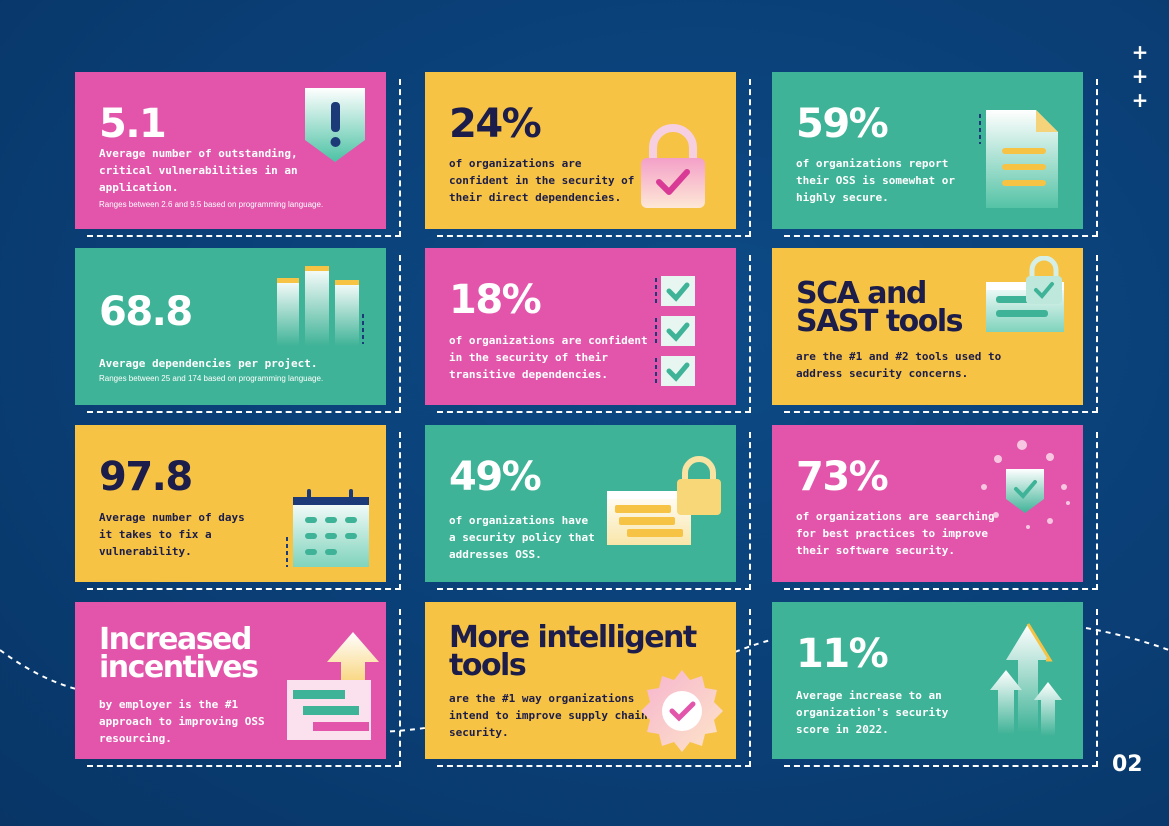  I want to click on stat-heading: SCA and SAST tools, so click(880, 307).